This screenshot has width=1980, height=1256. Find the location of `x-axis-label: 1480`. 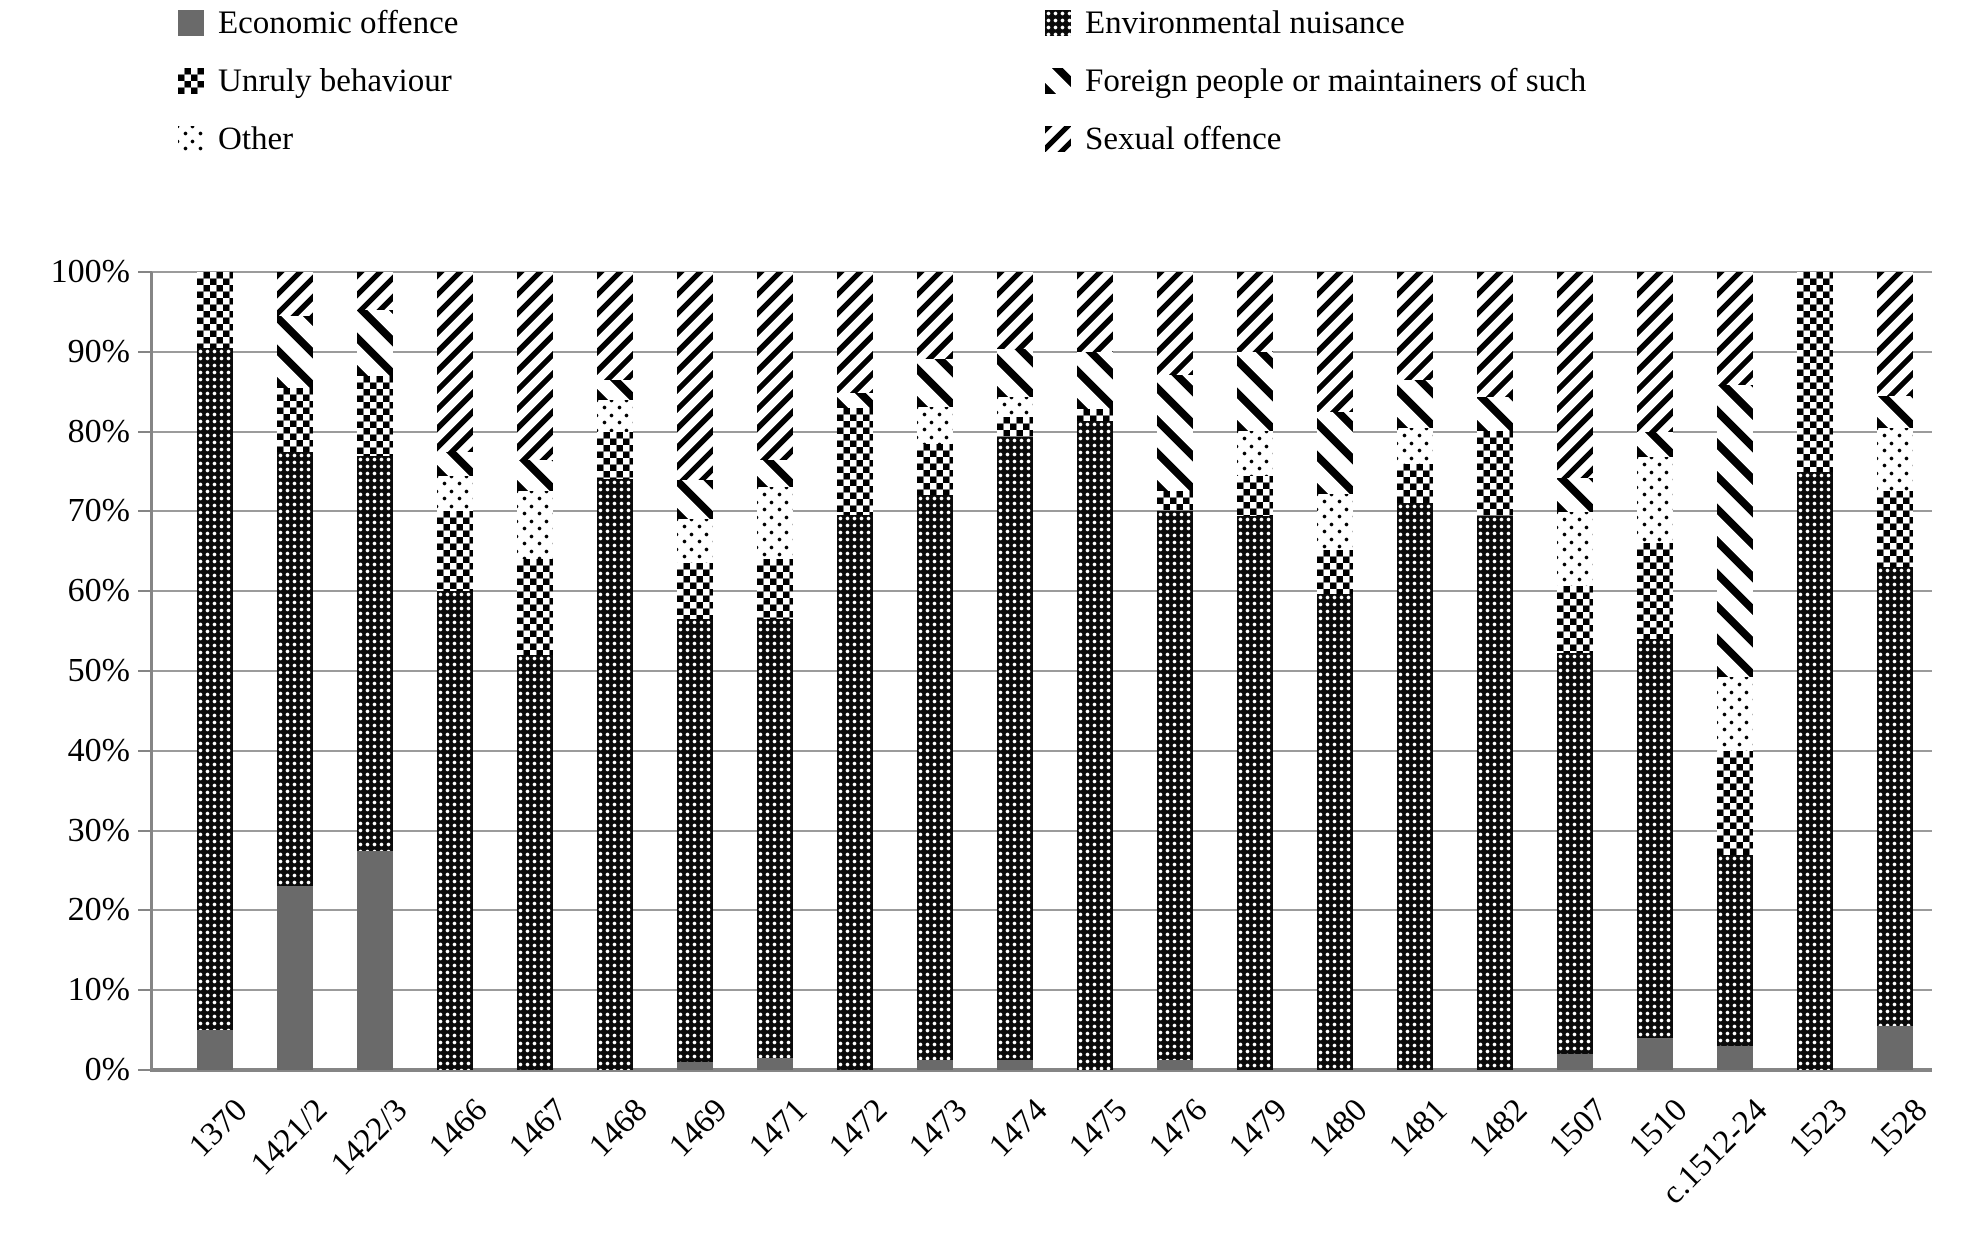

x-axis-label: 1480 is located at coordinates (1338, 1128).